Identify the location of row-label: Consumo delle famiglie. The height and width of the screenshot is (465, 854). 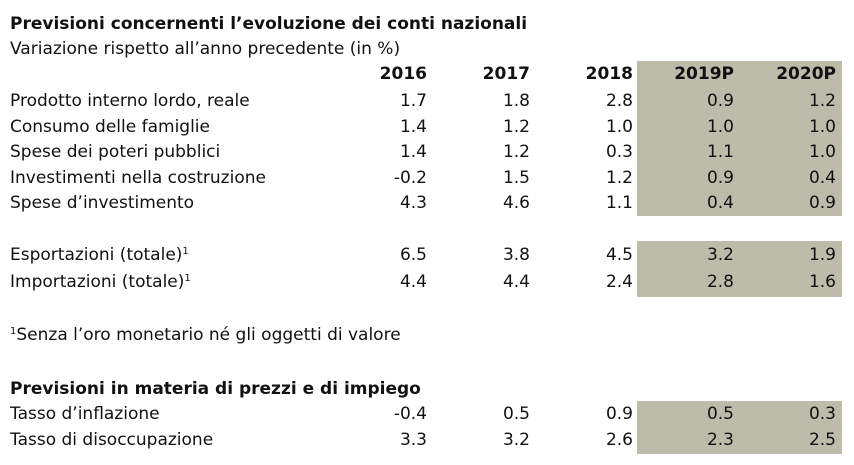
(110, 127).